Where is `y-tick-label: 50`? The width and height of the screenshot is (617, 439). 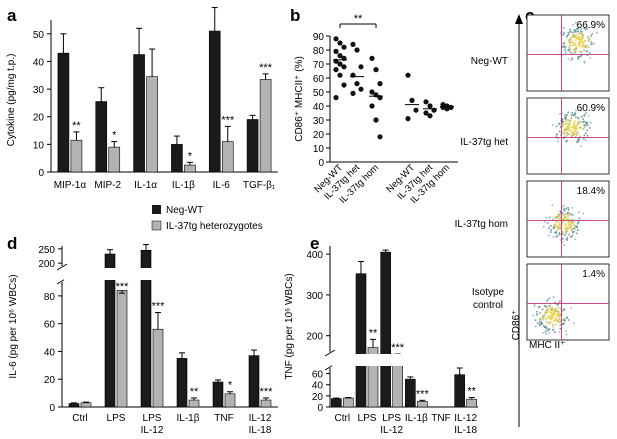
y-tick-label: 50 is located at coordinates (319, 93).